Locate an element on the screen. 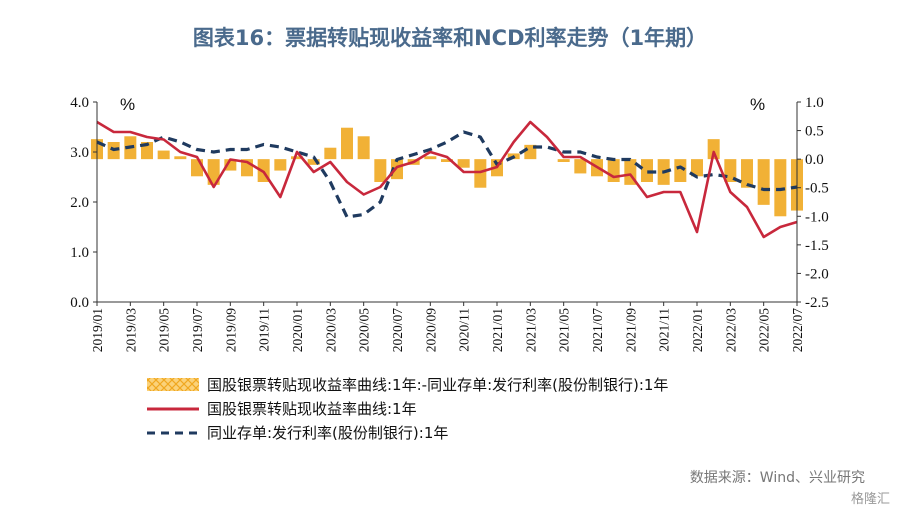 This screenshot has height=518, width=900. right-axis-unit: % is located at coordinates (757, 104).